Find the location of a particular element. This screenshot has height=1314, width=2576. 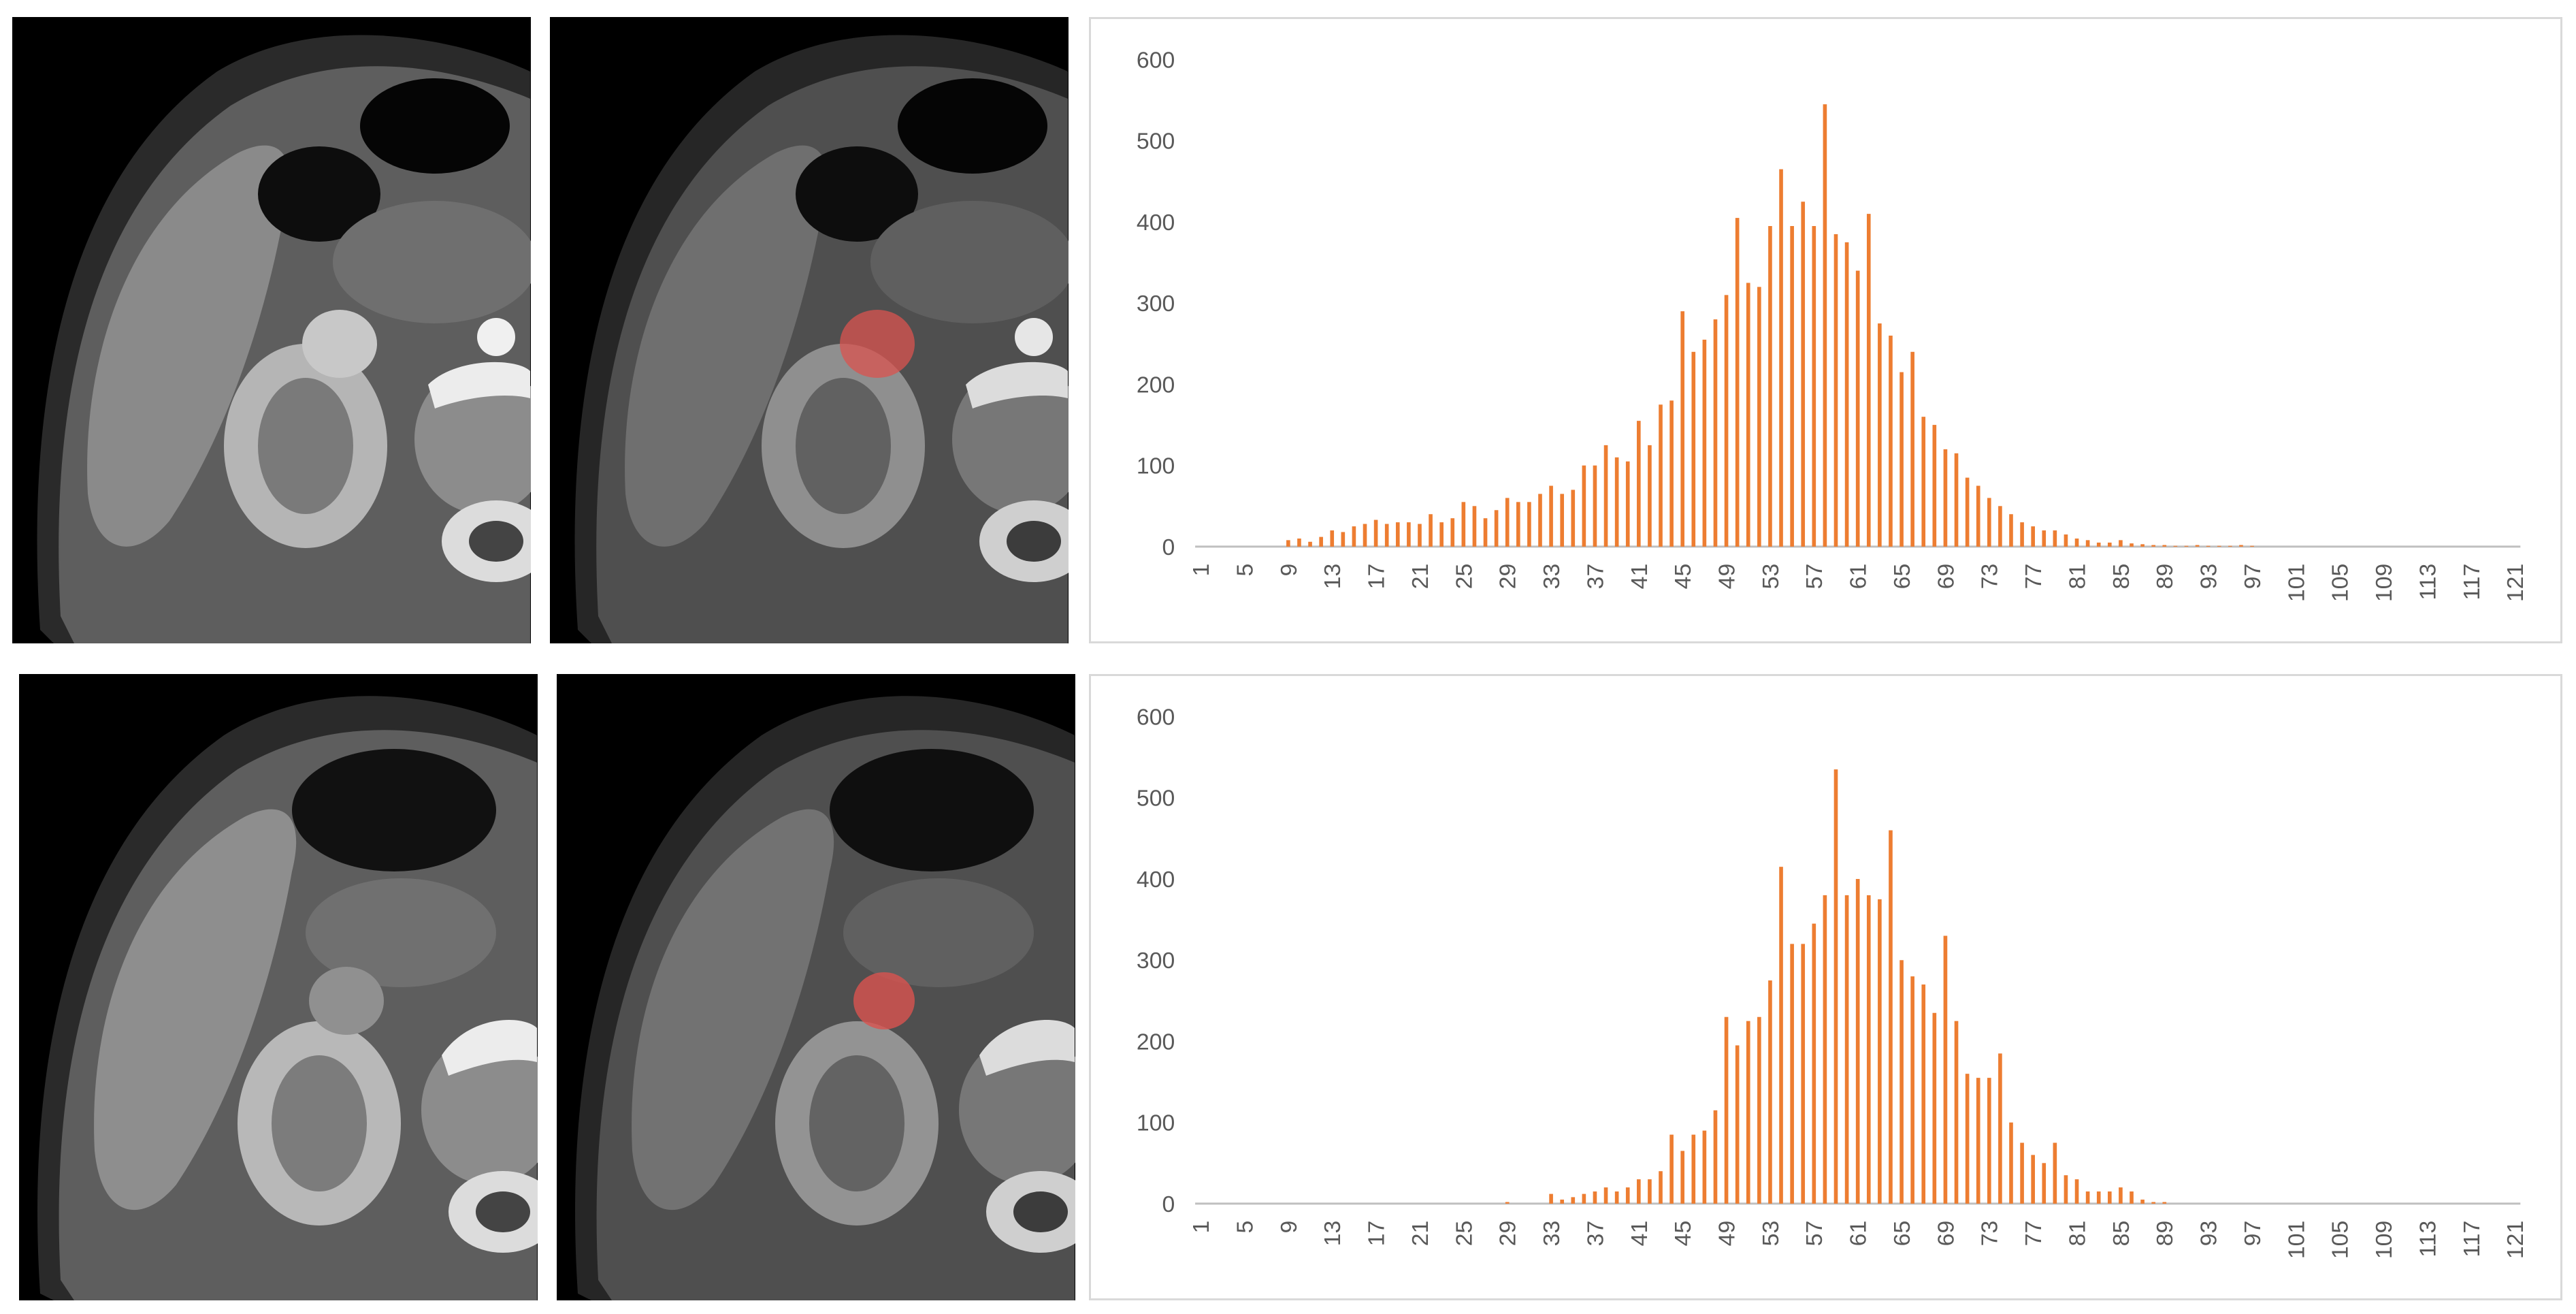

x-tick-label: 89 is located at coordinates (2165, 1234).